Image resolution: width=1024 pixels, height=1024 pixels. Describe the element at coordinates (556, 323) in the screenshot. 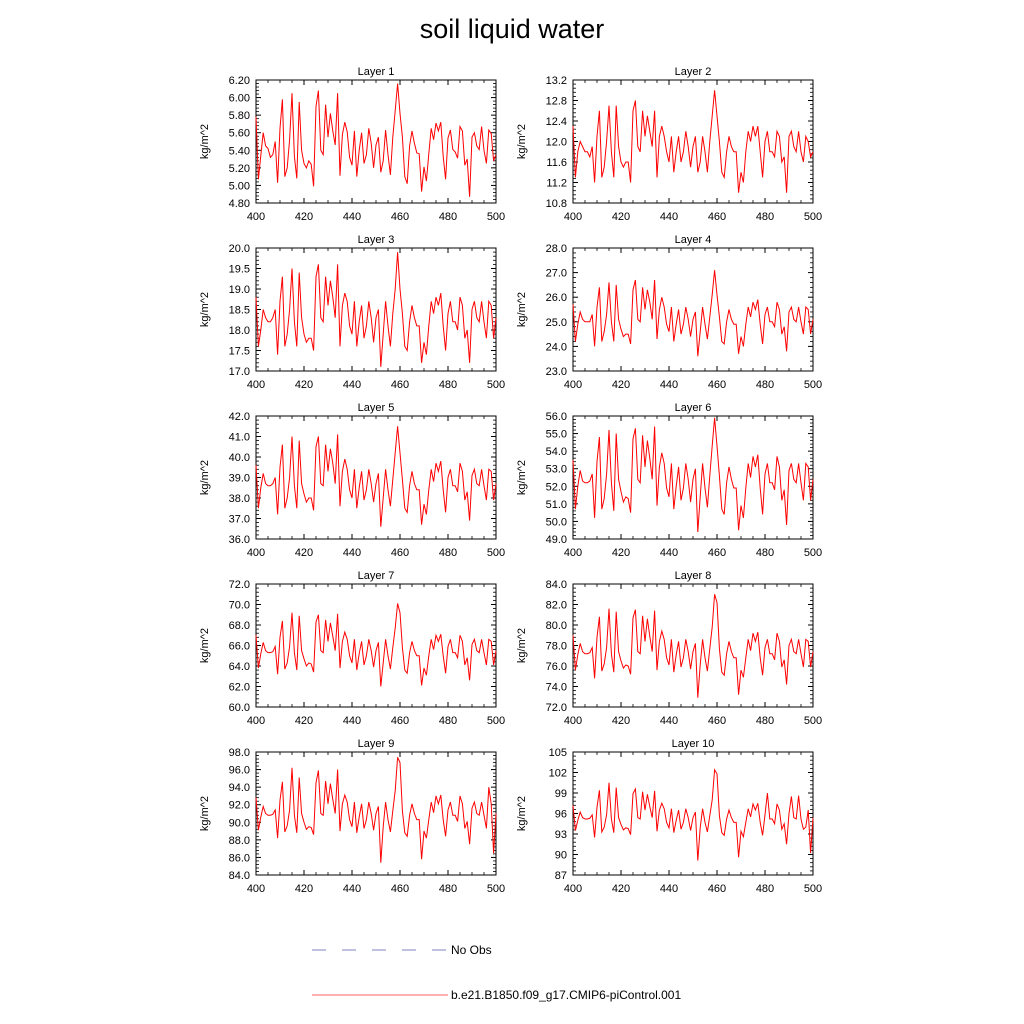

I see `y-tick-label: 25.0` at that location.